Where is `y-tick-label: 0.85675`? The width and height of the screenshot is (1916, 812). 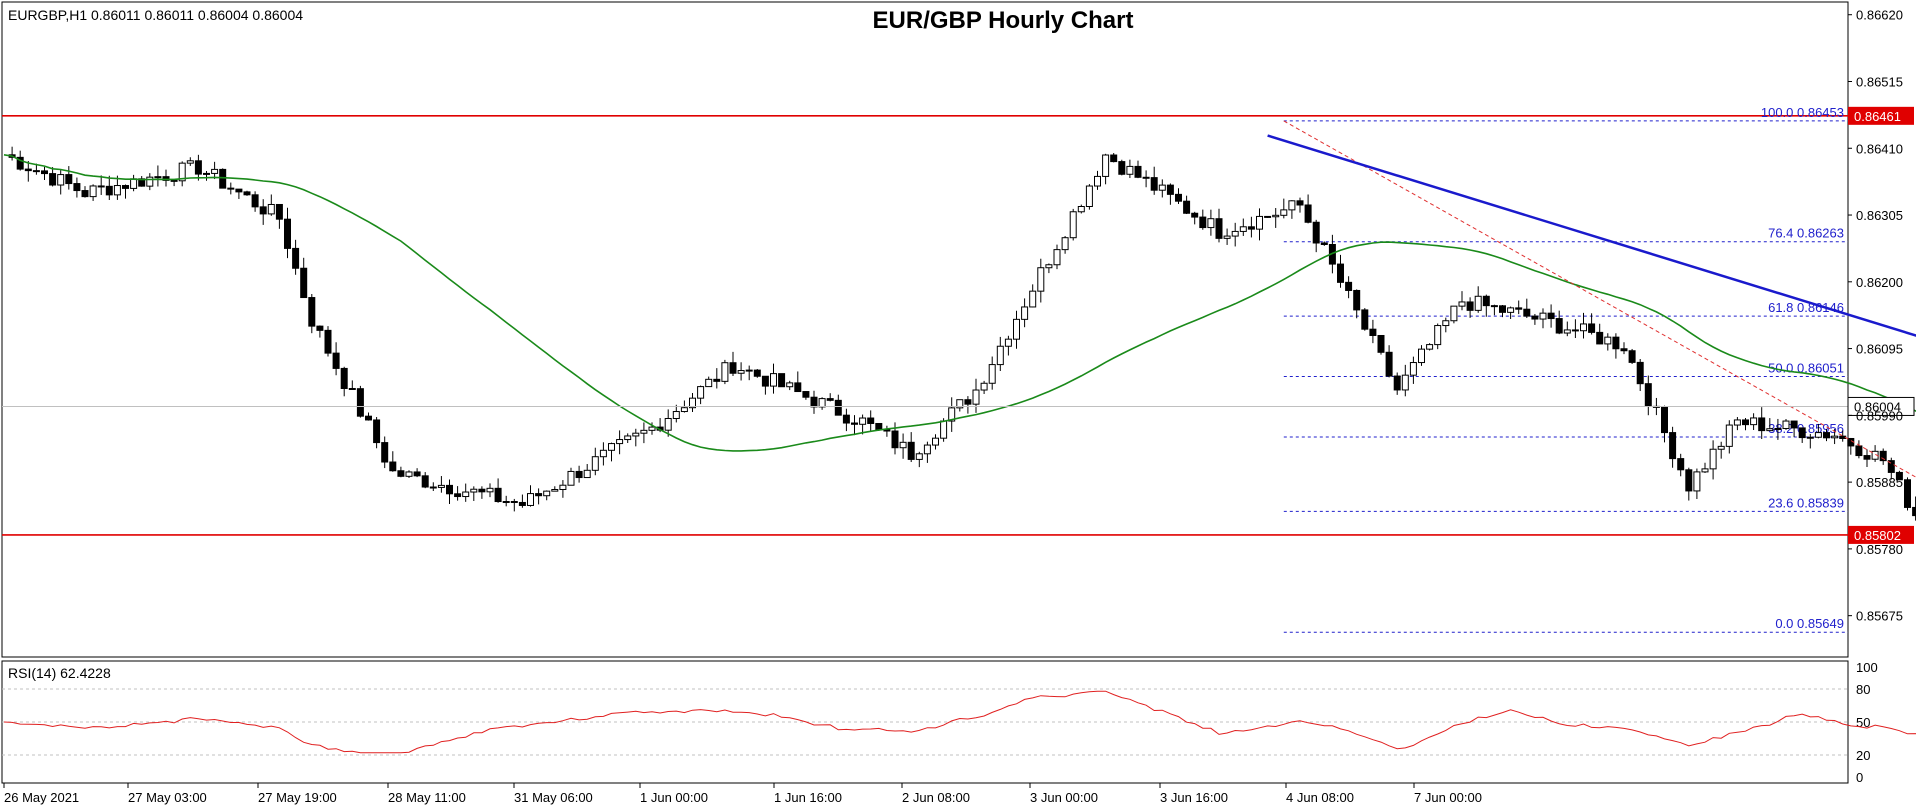
y-tick-label: 0.85675 is located at coordinates (1879, 616).